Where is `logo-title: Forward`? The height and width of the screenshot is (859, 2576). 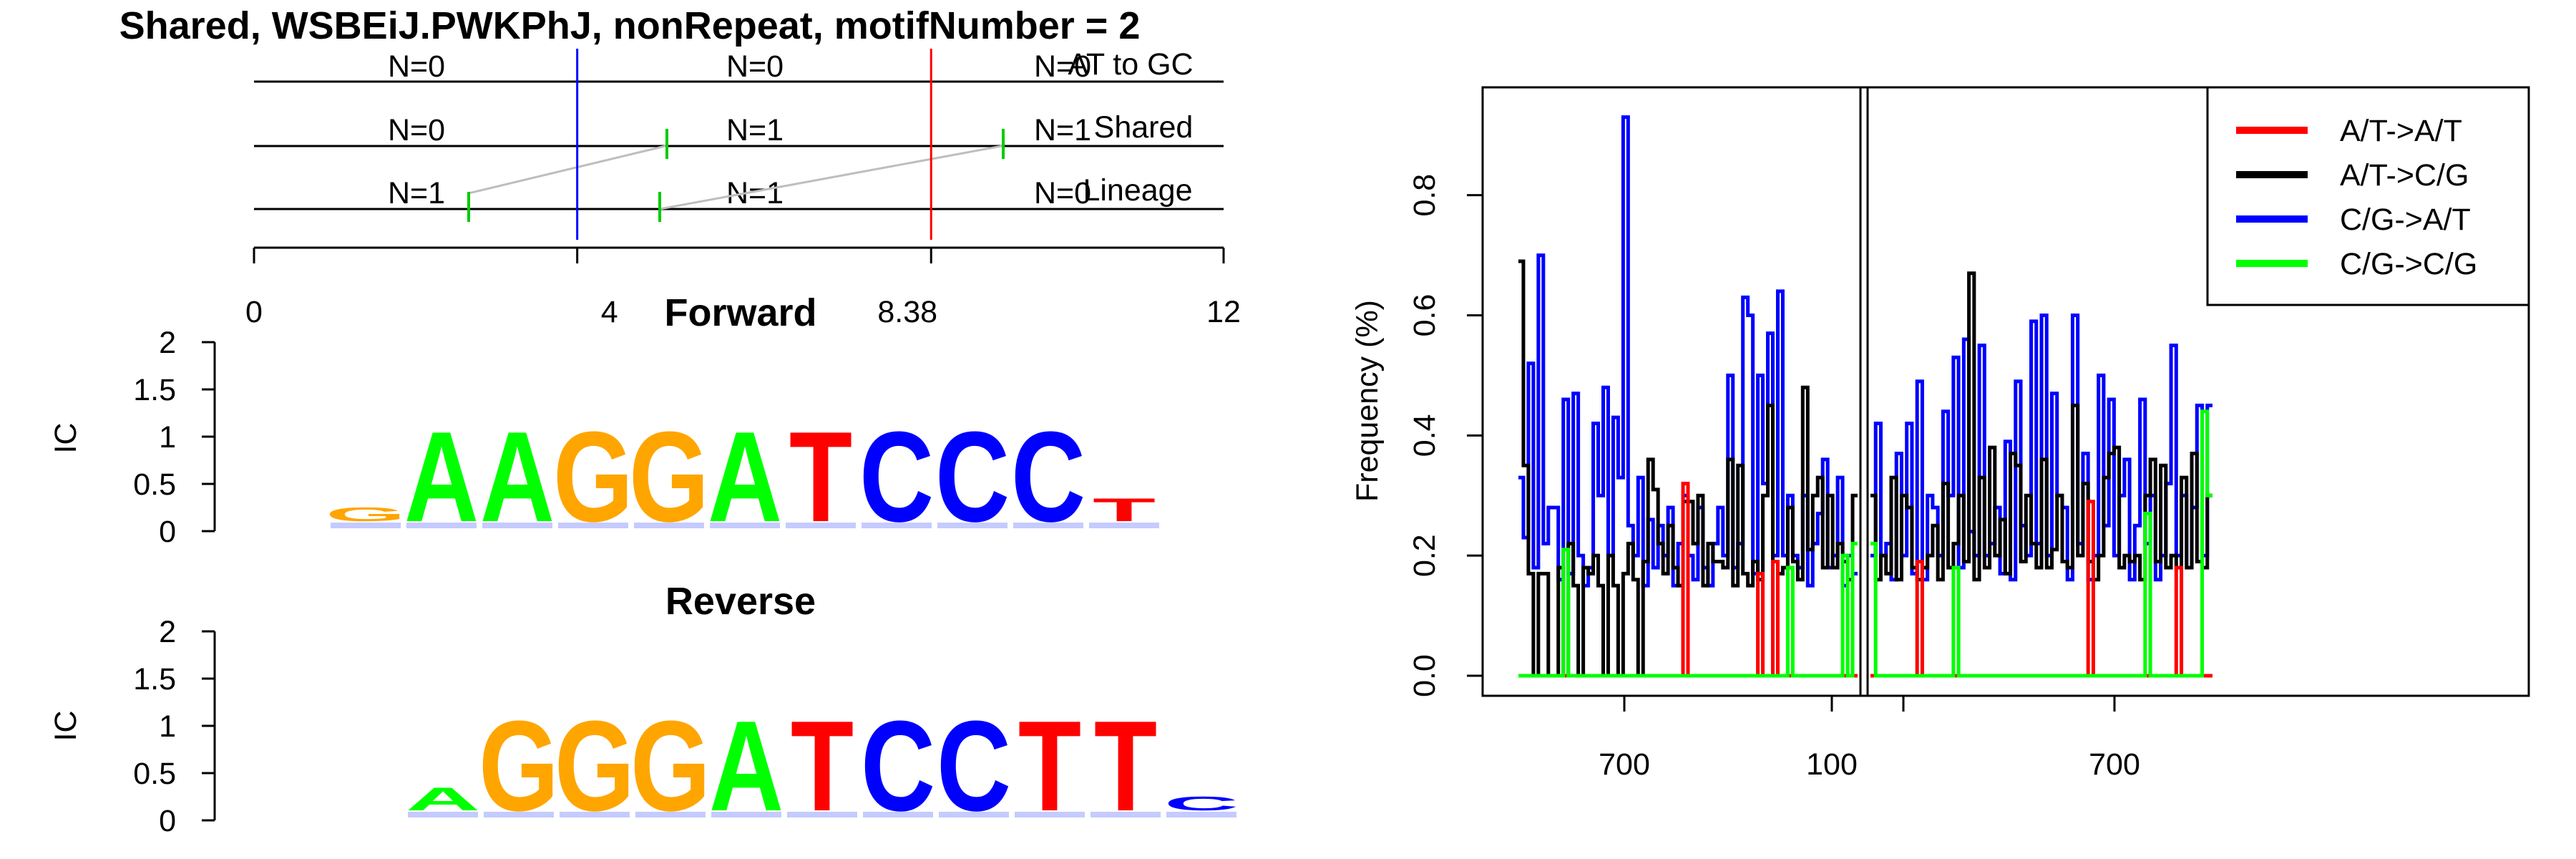 logo-title: Forward is located at coordinates (740, 312).